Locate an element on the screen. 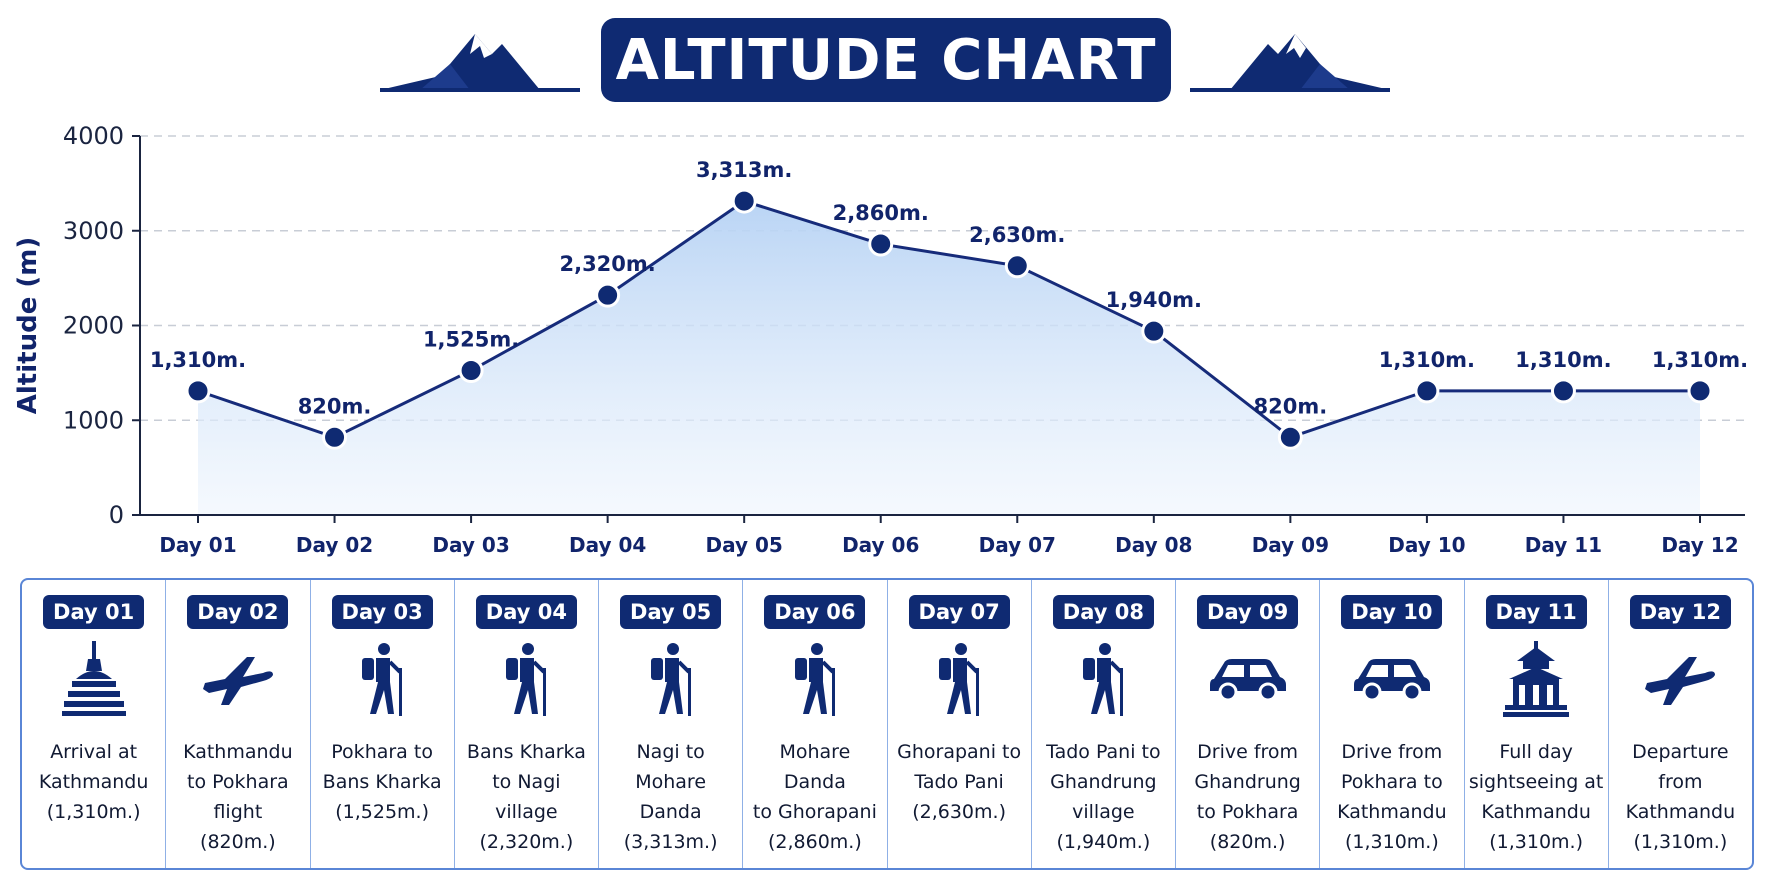  y-tick-label: 3000 is located at coordinates (93, 231).